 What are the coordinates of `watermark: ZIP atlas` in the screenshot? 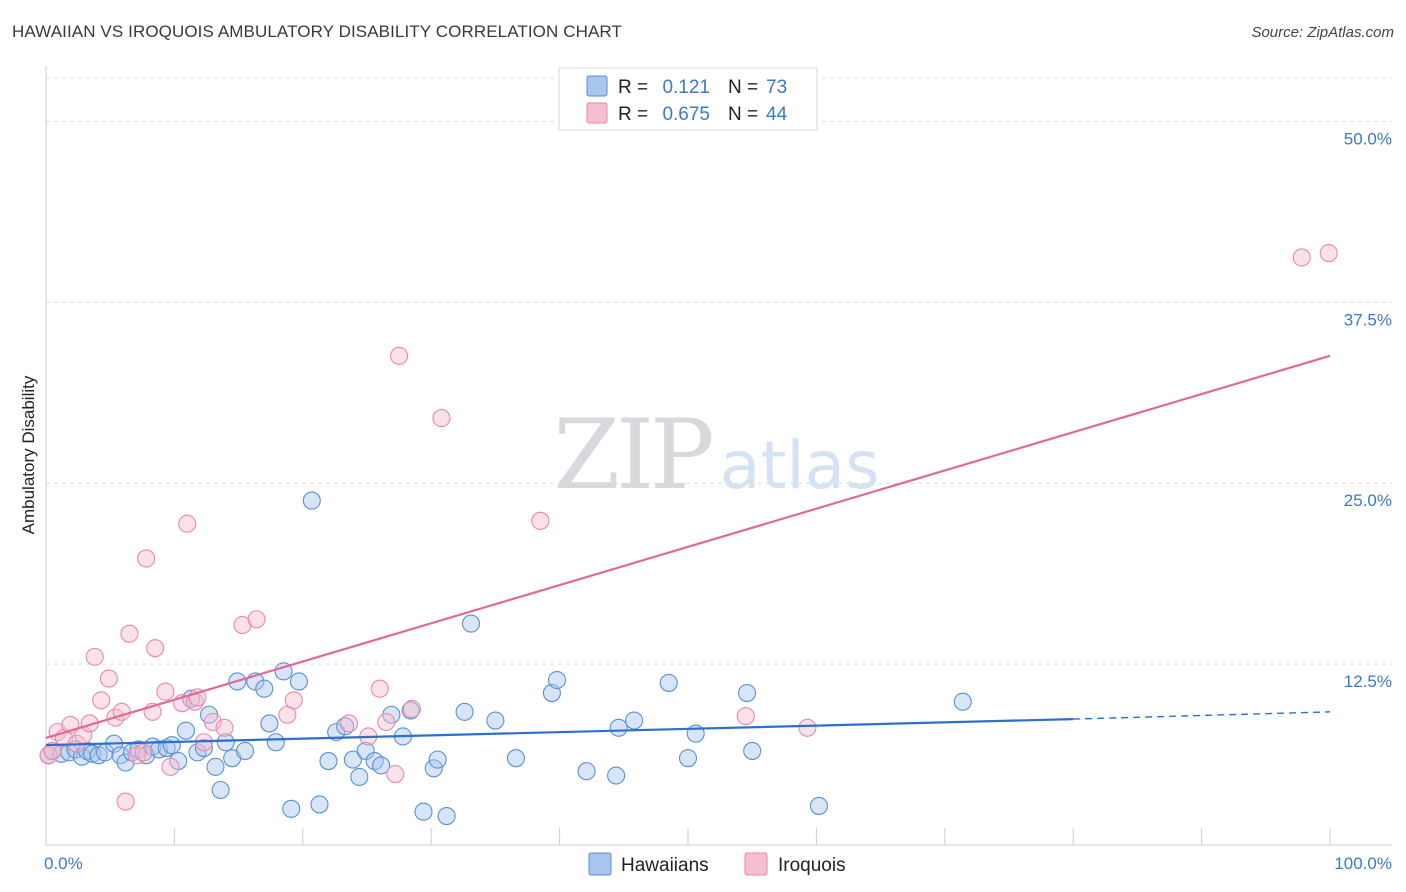 It's located at (716, 455).